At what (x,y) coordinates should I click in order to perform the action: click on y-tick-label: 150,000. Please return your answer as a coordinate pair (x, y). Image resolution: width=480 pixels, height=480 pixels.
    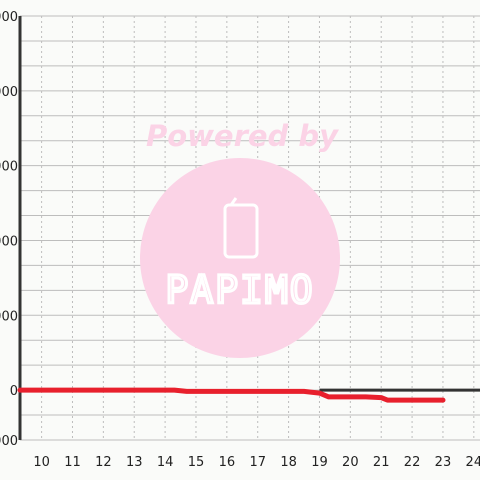
    Looking at the image, I should click on (9, 17).